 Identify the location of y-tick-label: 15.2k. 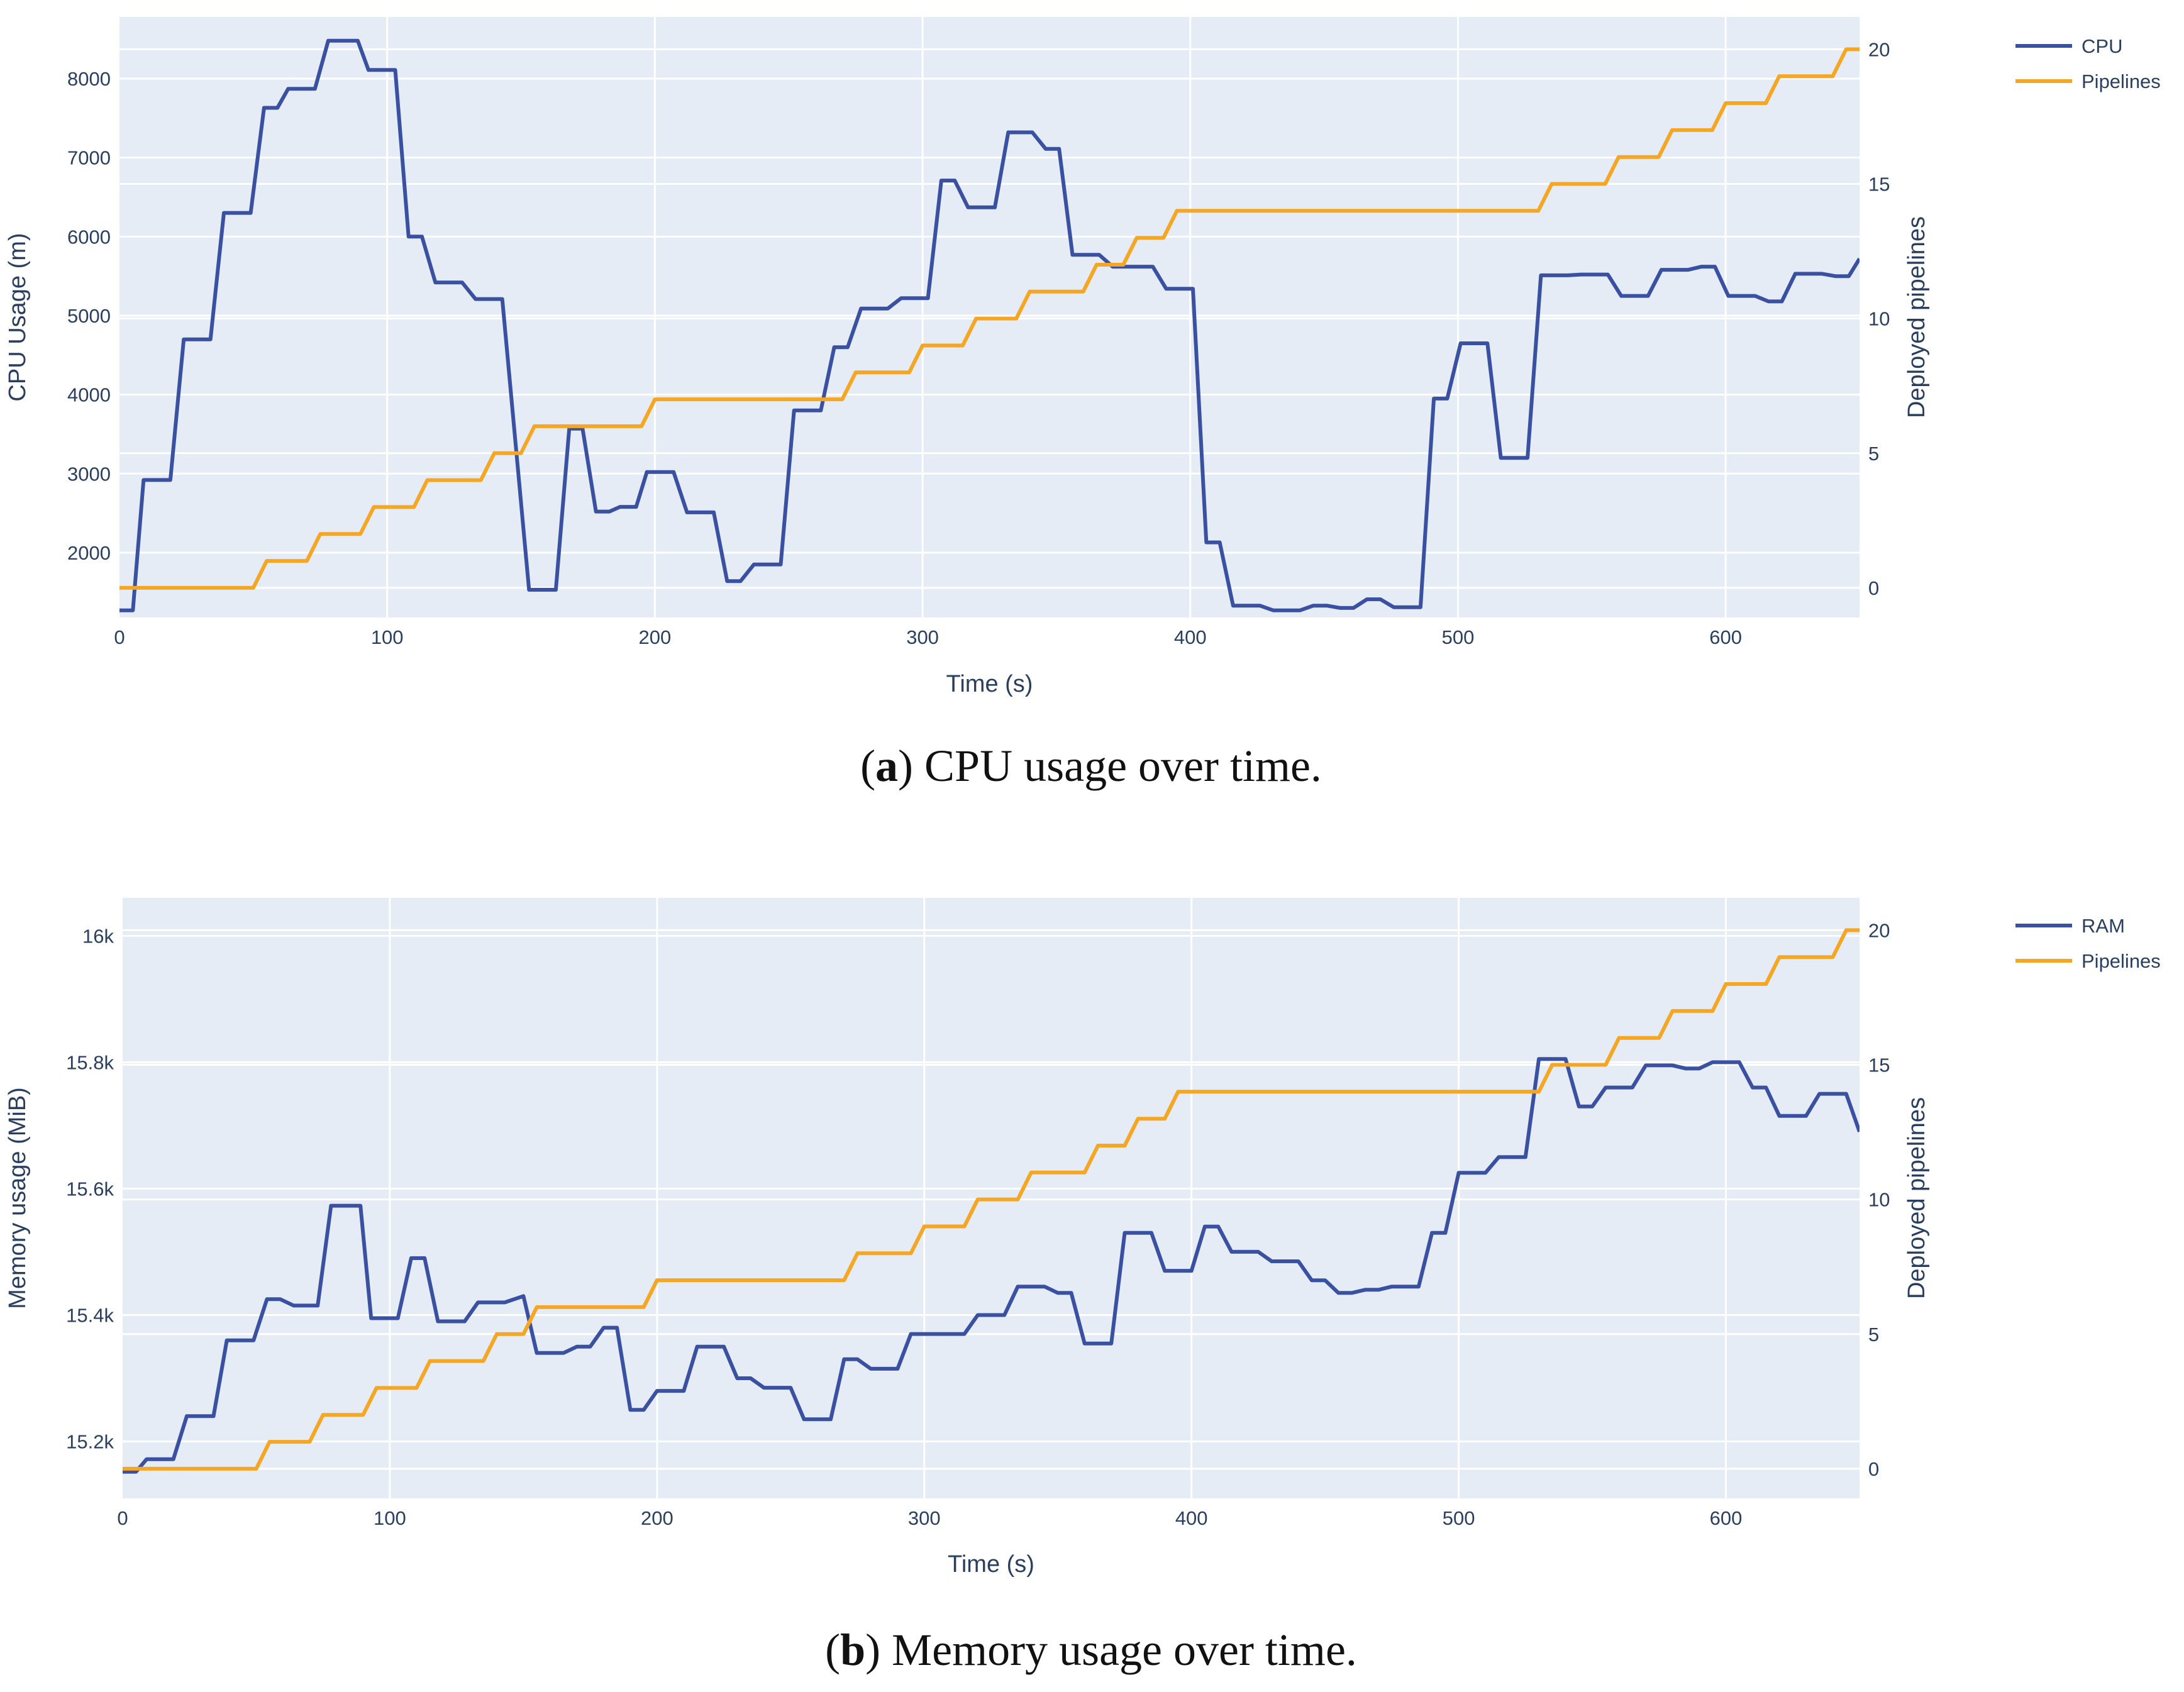
(90, 1442).